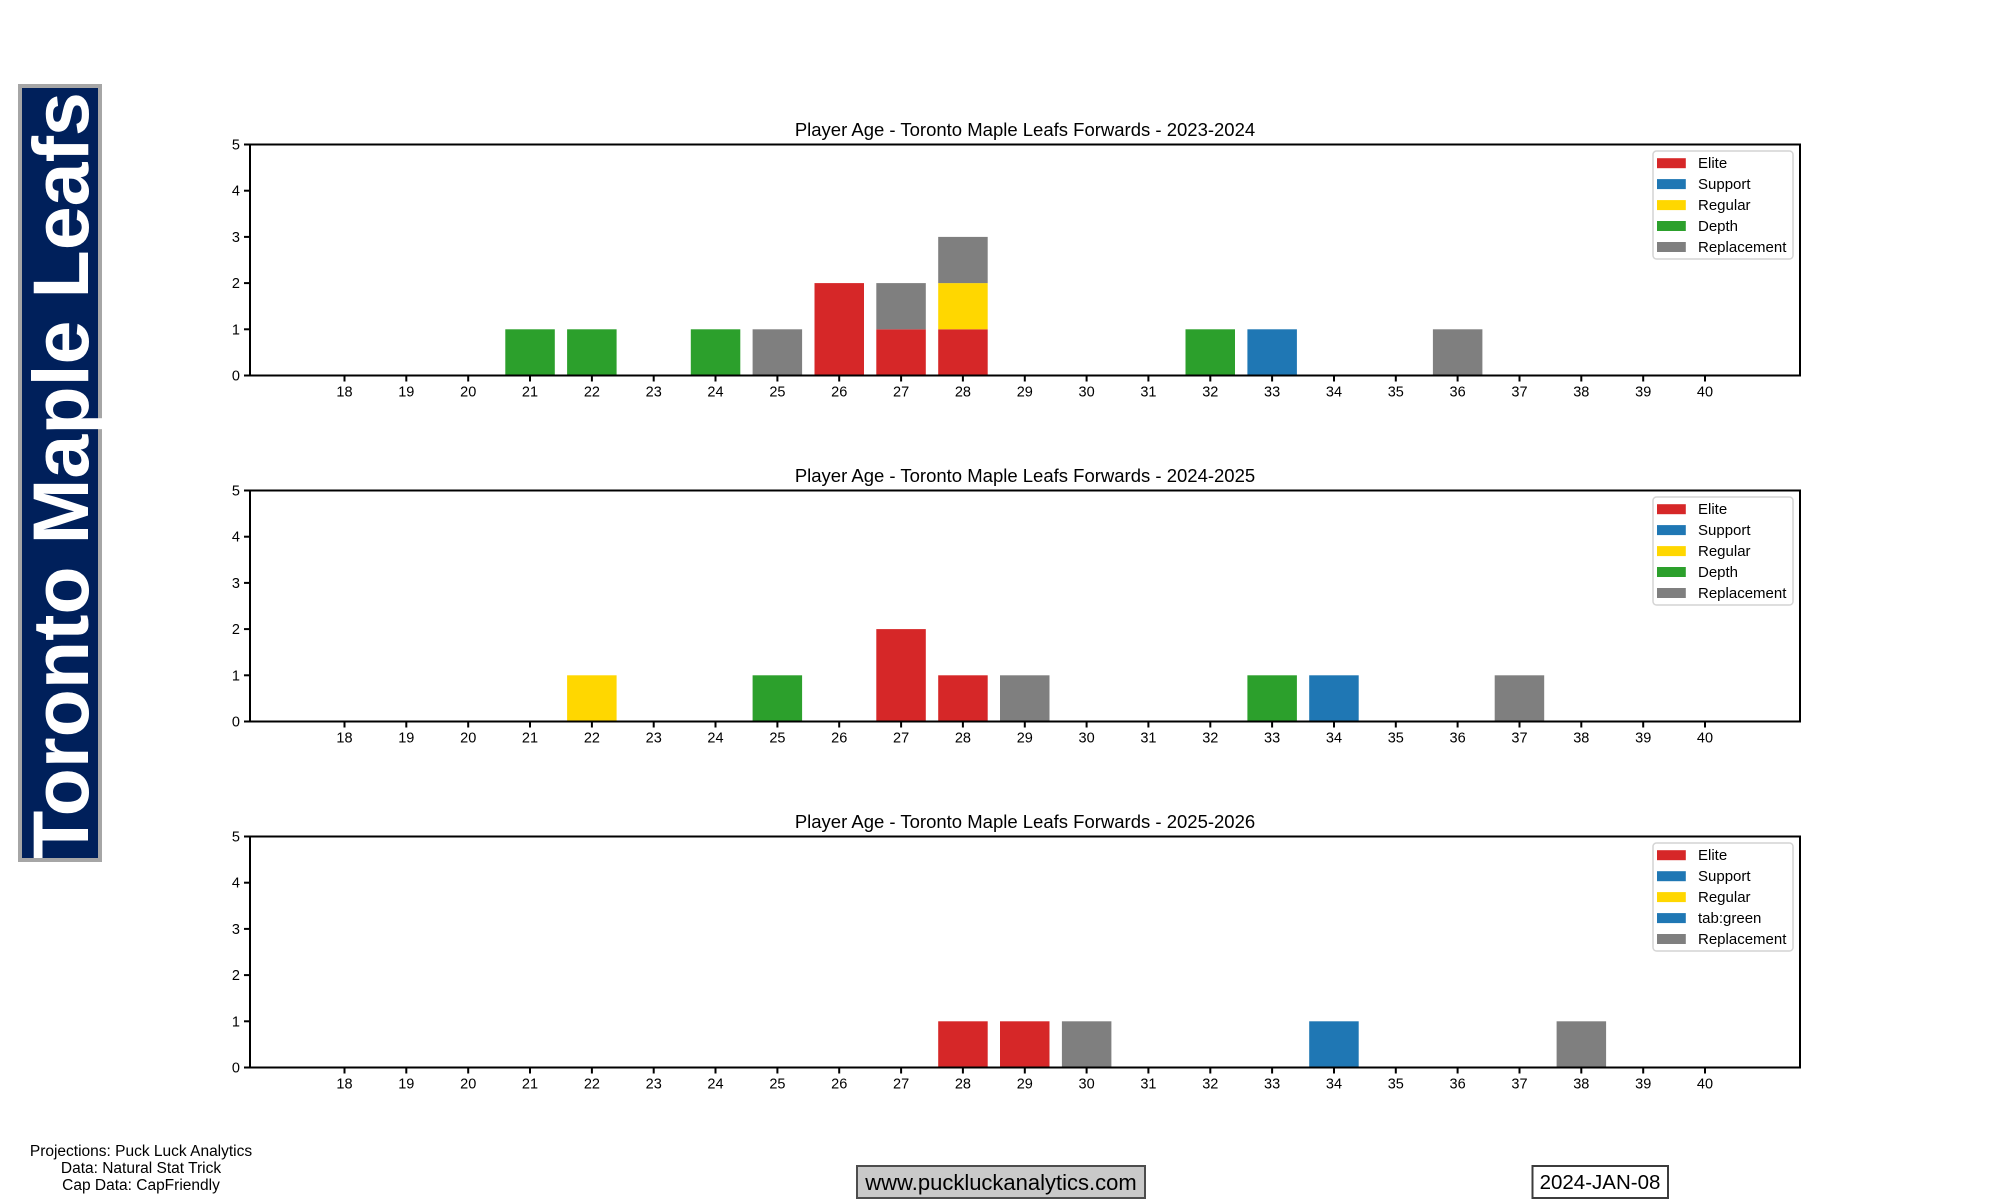 This screenshot has height=1200, width=2000. I want to click on svg-text: Cap Data: CapFriendly, so click(141, 1185).